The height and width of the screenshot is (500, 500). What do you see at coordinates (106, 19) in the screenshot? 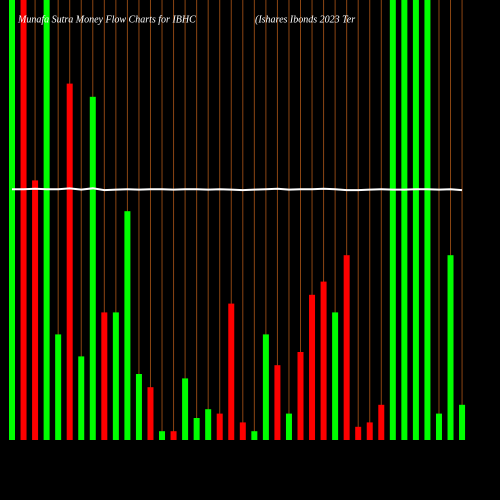
I see `chart-title: Munafa Sutra Money Flow Charts for IBHC` at bounding box center [106, 19].